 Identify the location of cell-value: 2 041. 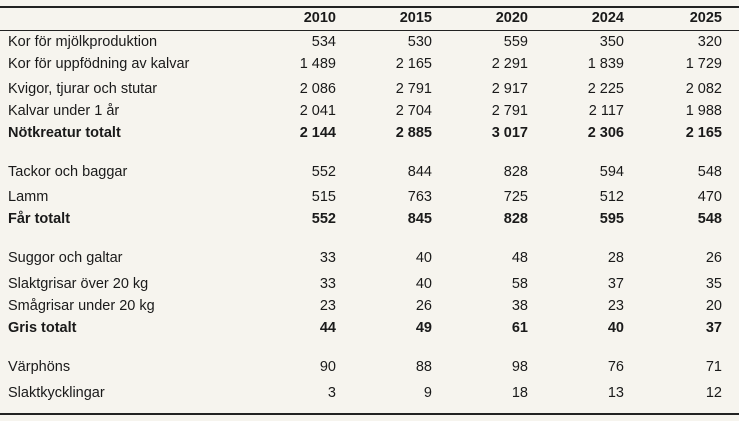
(317, 111).